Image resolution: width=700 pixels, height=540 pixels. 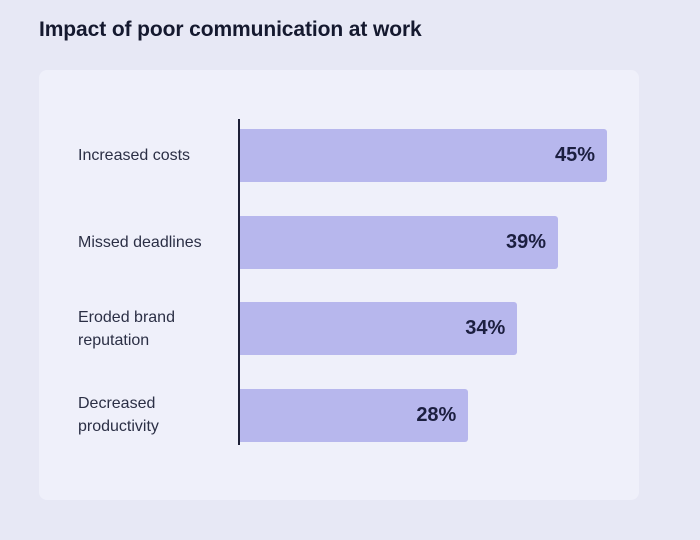 I want to click on category-label: Increased costs, so click(x=153, y=155).